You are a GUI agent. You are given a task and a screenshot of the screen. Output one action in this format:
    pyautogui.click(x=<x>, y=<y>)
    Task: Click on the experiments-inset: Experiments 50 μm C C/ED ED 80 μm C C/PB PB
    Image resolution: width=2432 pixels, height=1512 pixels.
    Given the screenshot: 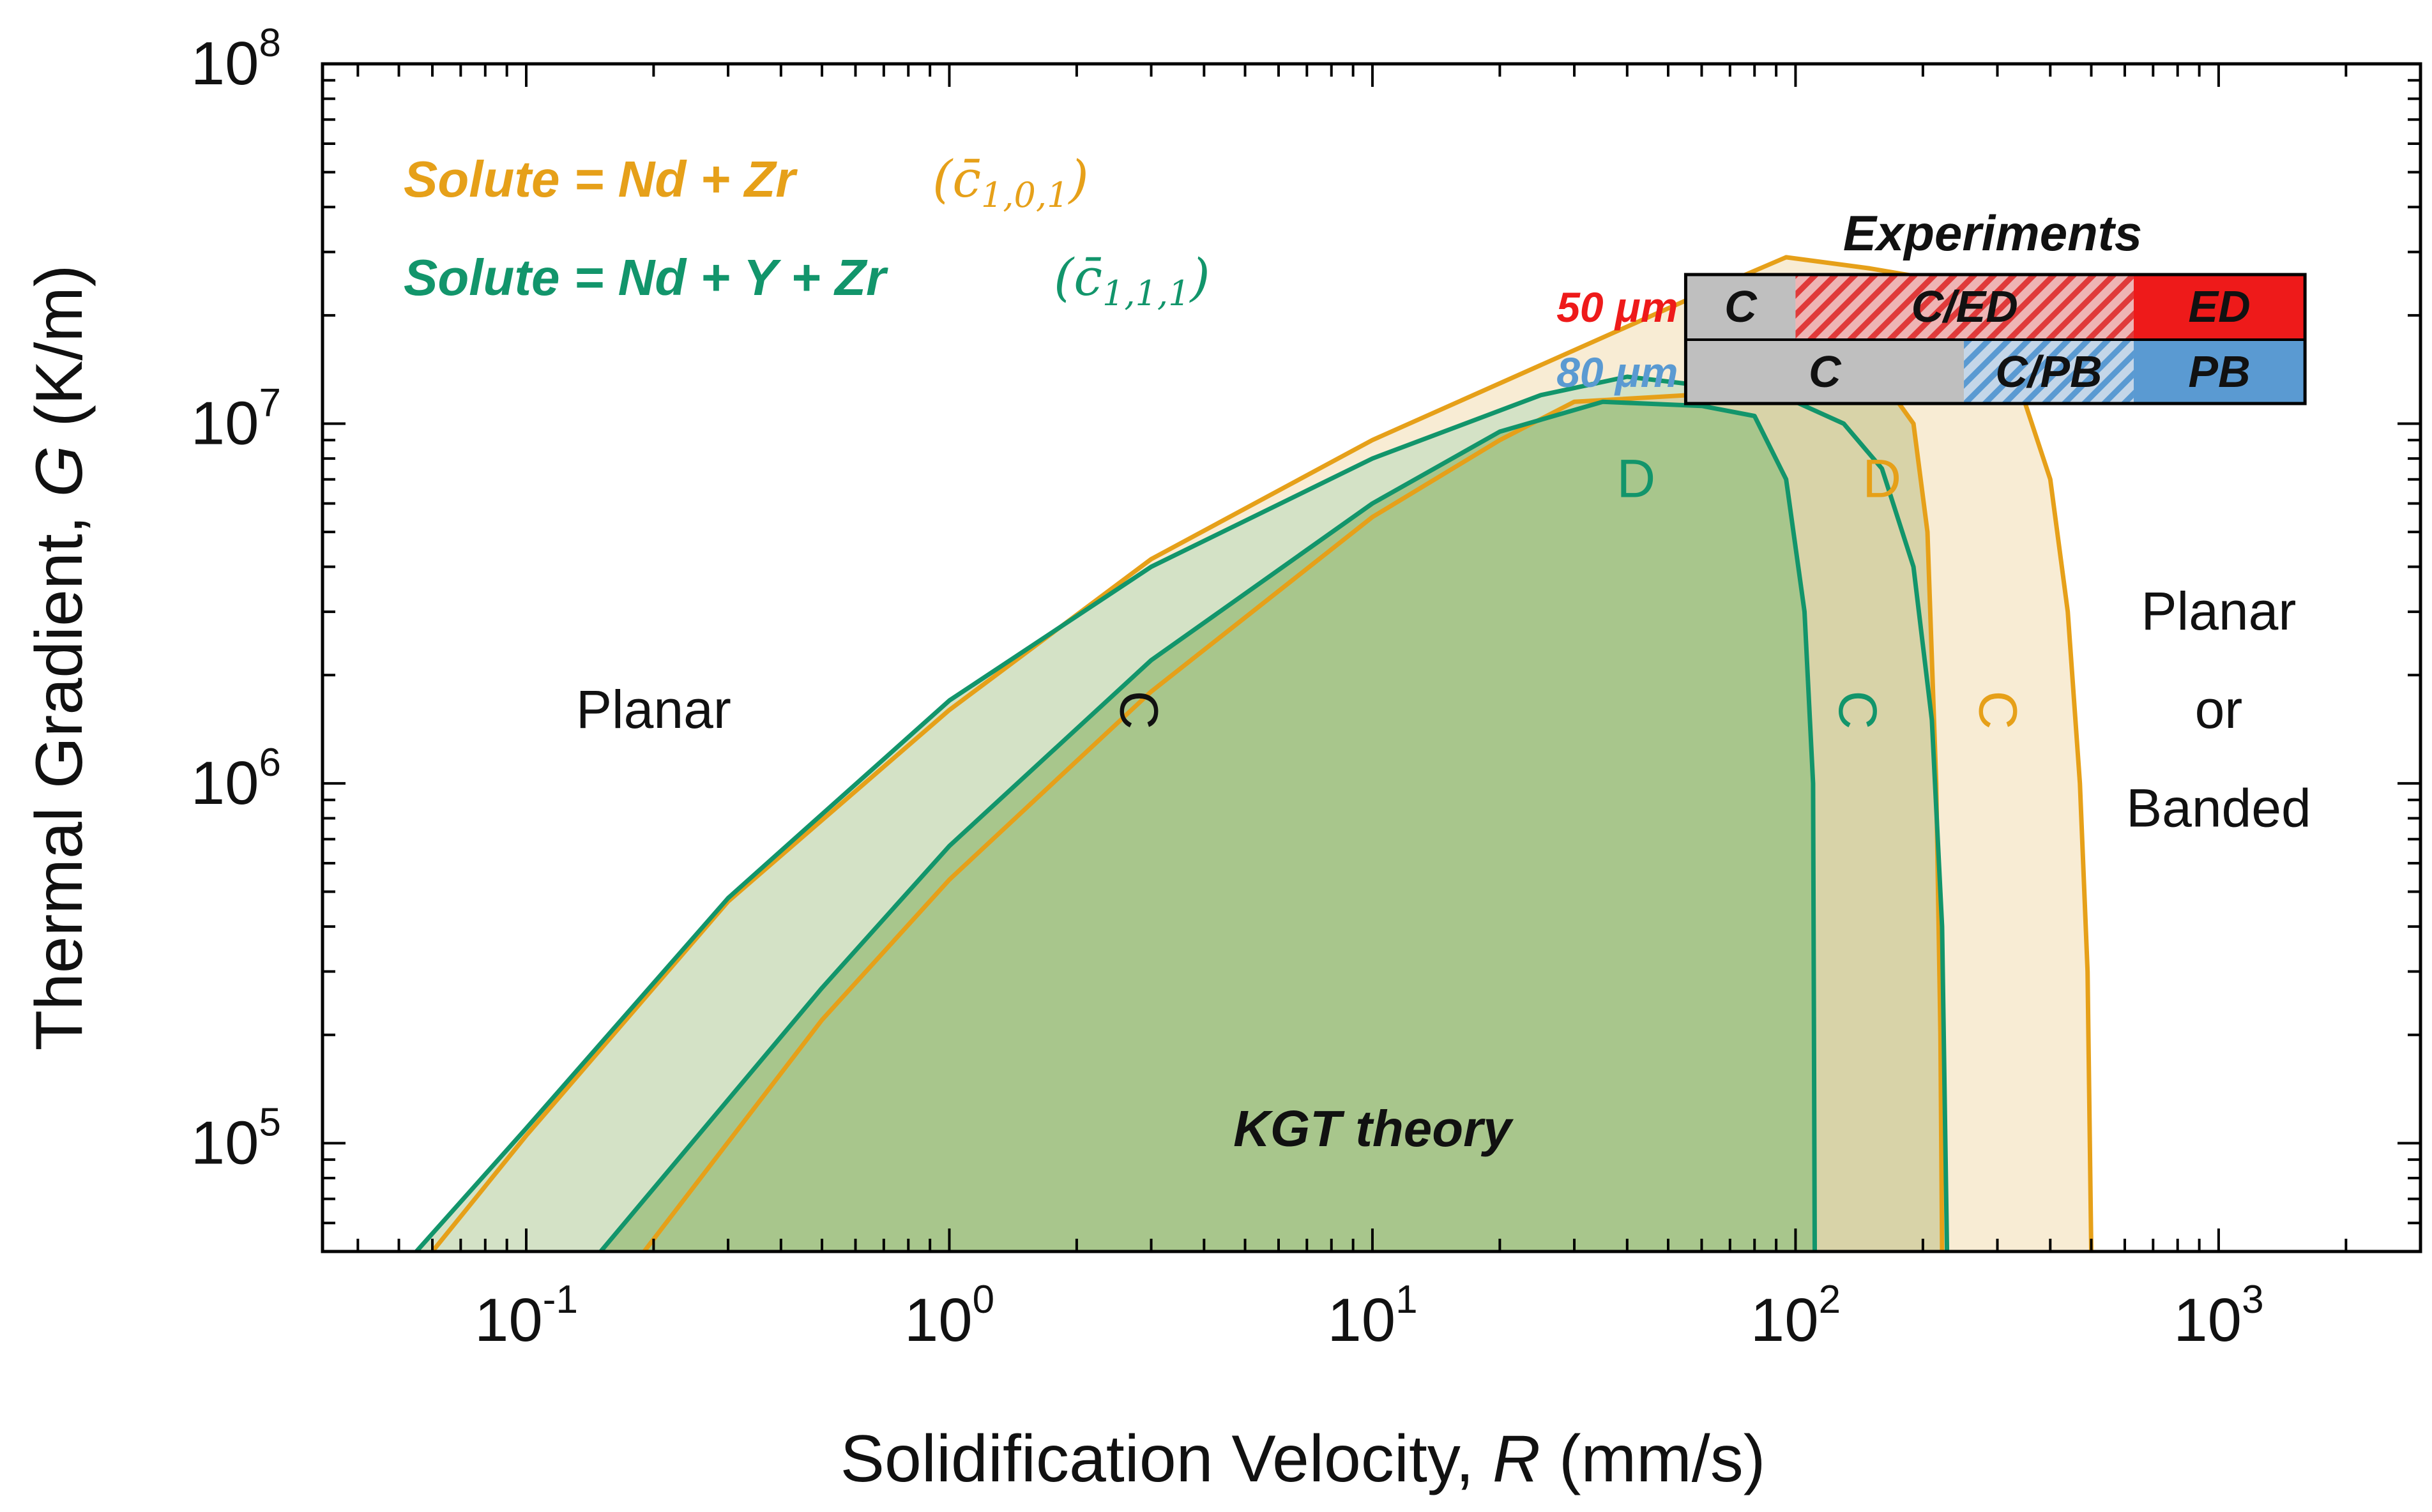 What is the action you would take?
    pyautogui.click(x=1931, y=305)
    